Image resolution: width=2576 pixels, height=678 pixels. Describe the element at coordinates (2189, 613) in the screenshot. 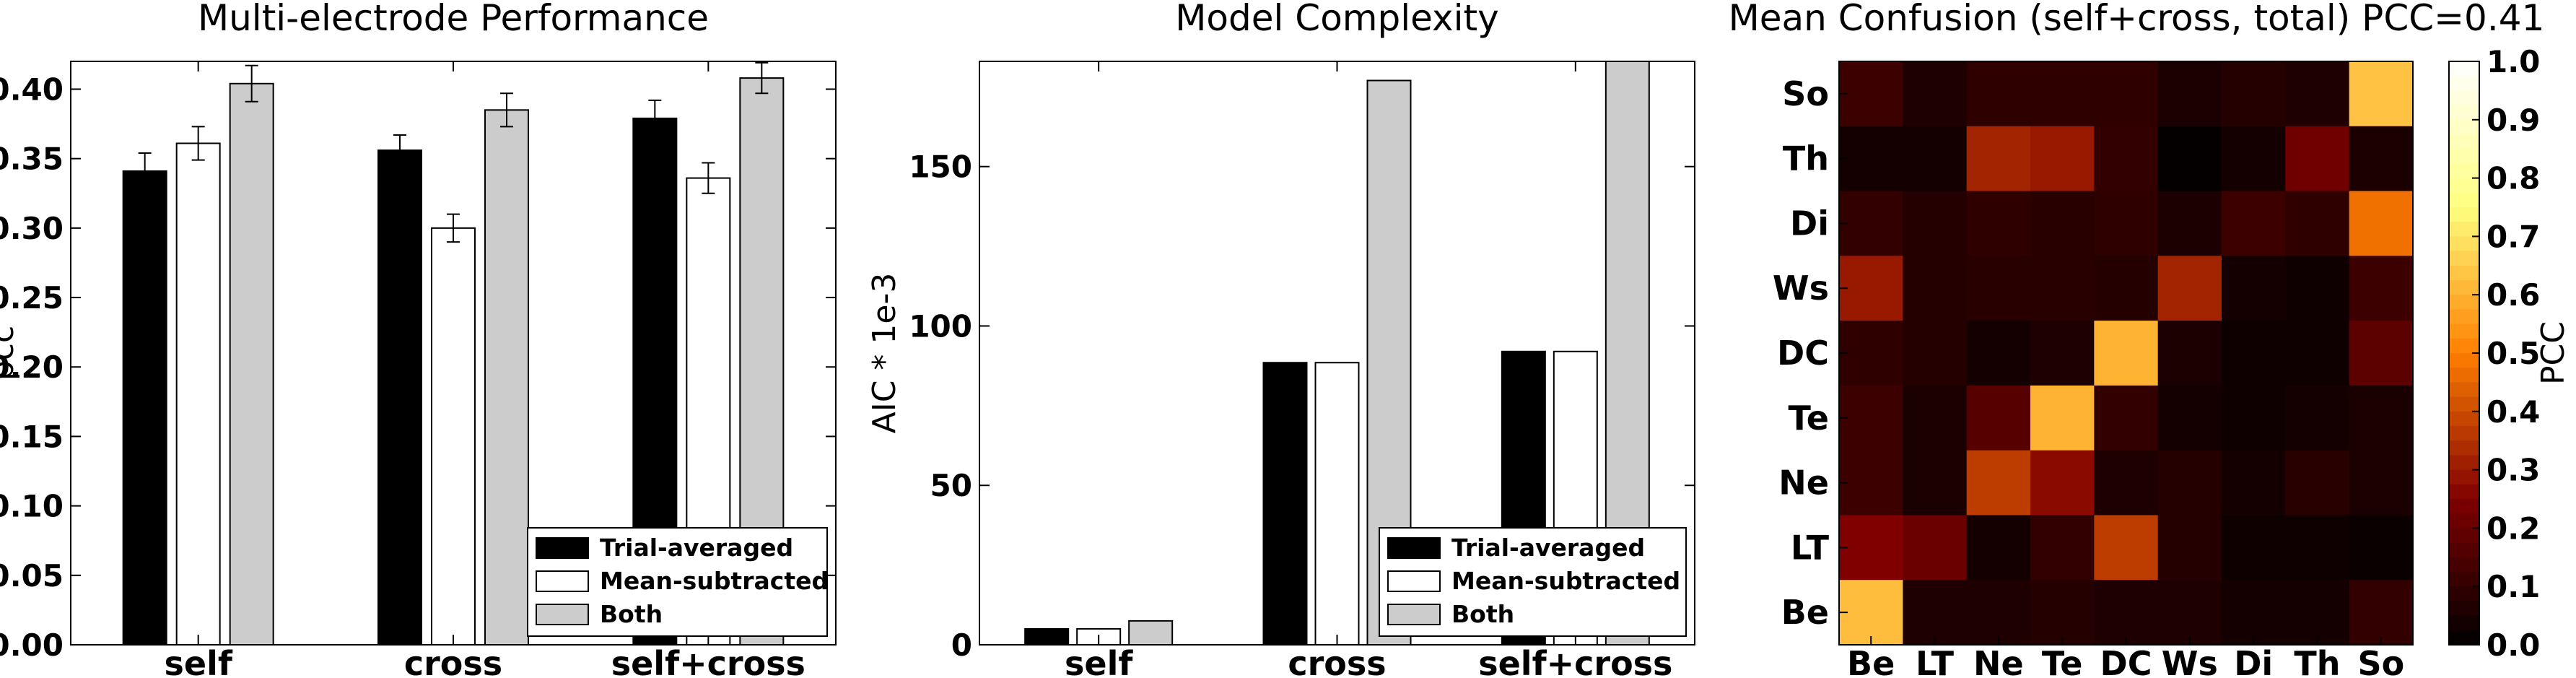

I see `heatmap-cell-be-ws` at that location.